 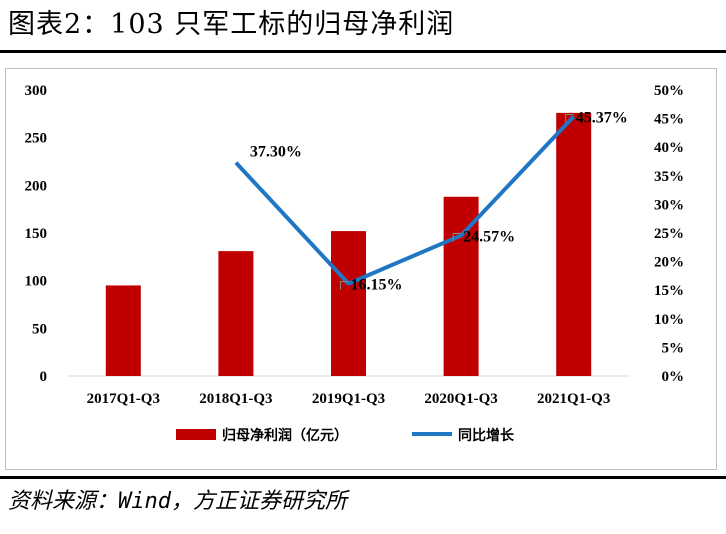 What do you see at coordinates (36, 139) in the screenshot?
I see `left-tick-label: 250` at bounding box center [36, 139].